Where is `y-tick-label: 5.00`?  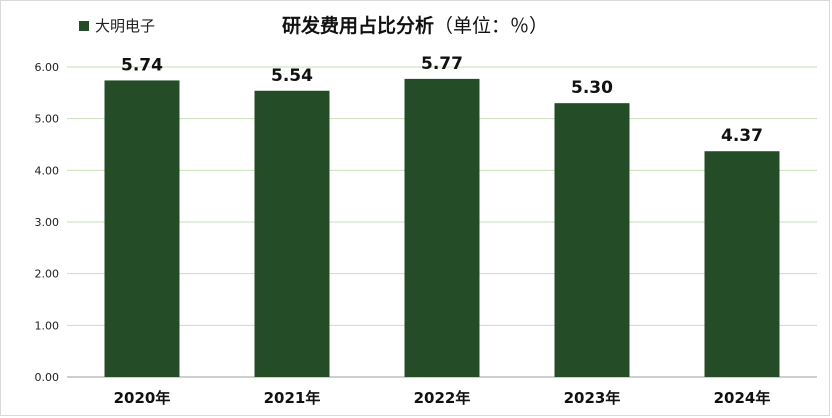 y-tick-label: 5.00 is located at coordinates (47, 119).